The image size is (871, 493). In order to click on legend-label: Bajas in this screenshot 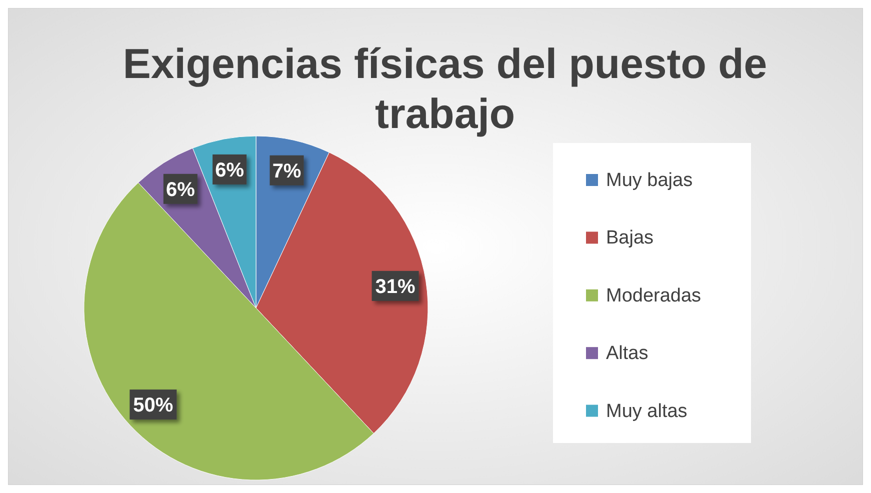, I will do `click(630, 238)`.